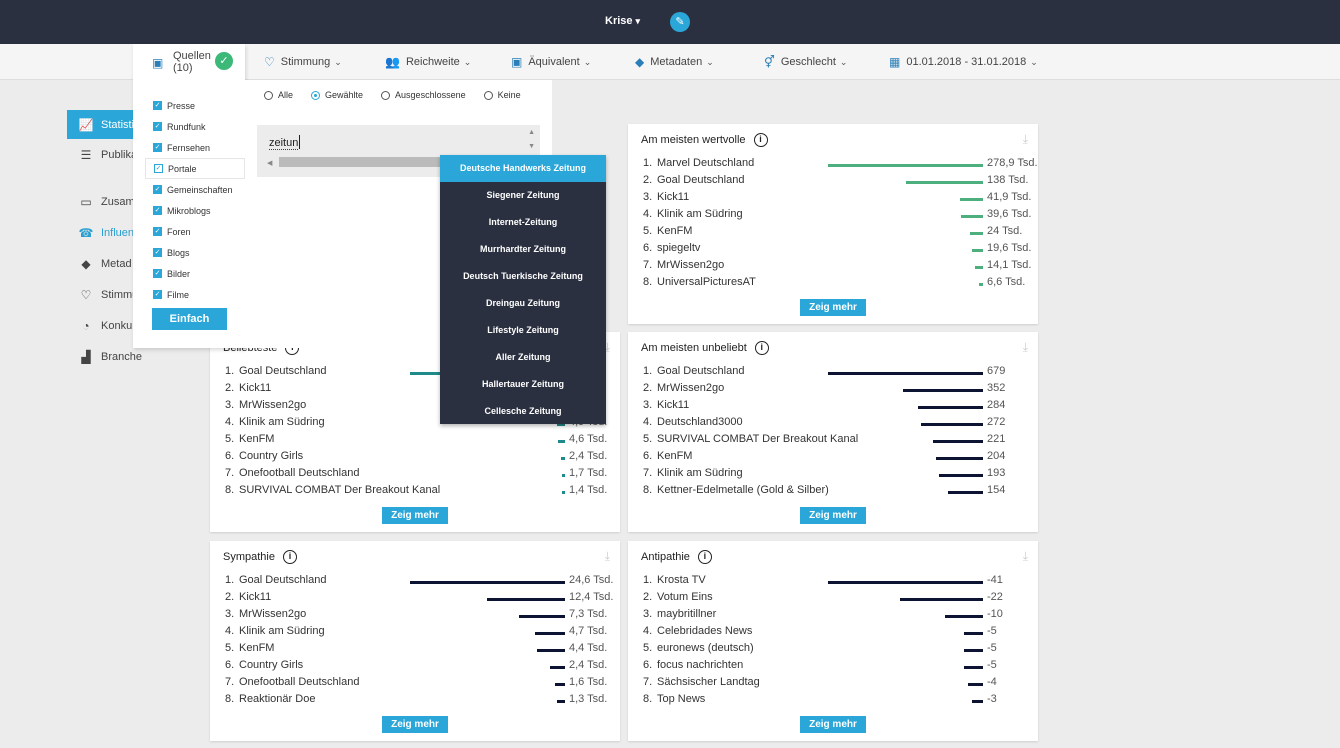  Describe the element at coordinates (523, 168) in the screenshot. I see `suggestion-item: Deutsche Handwerks Zeitung` at that location.